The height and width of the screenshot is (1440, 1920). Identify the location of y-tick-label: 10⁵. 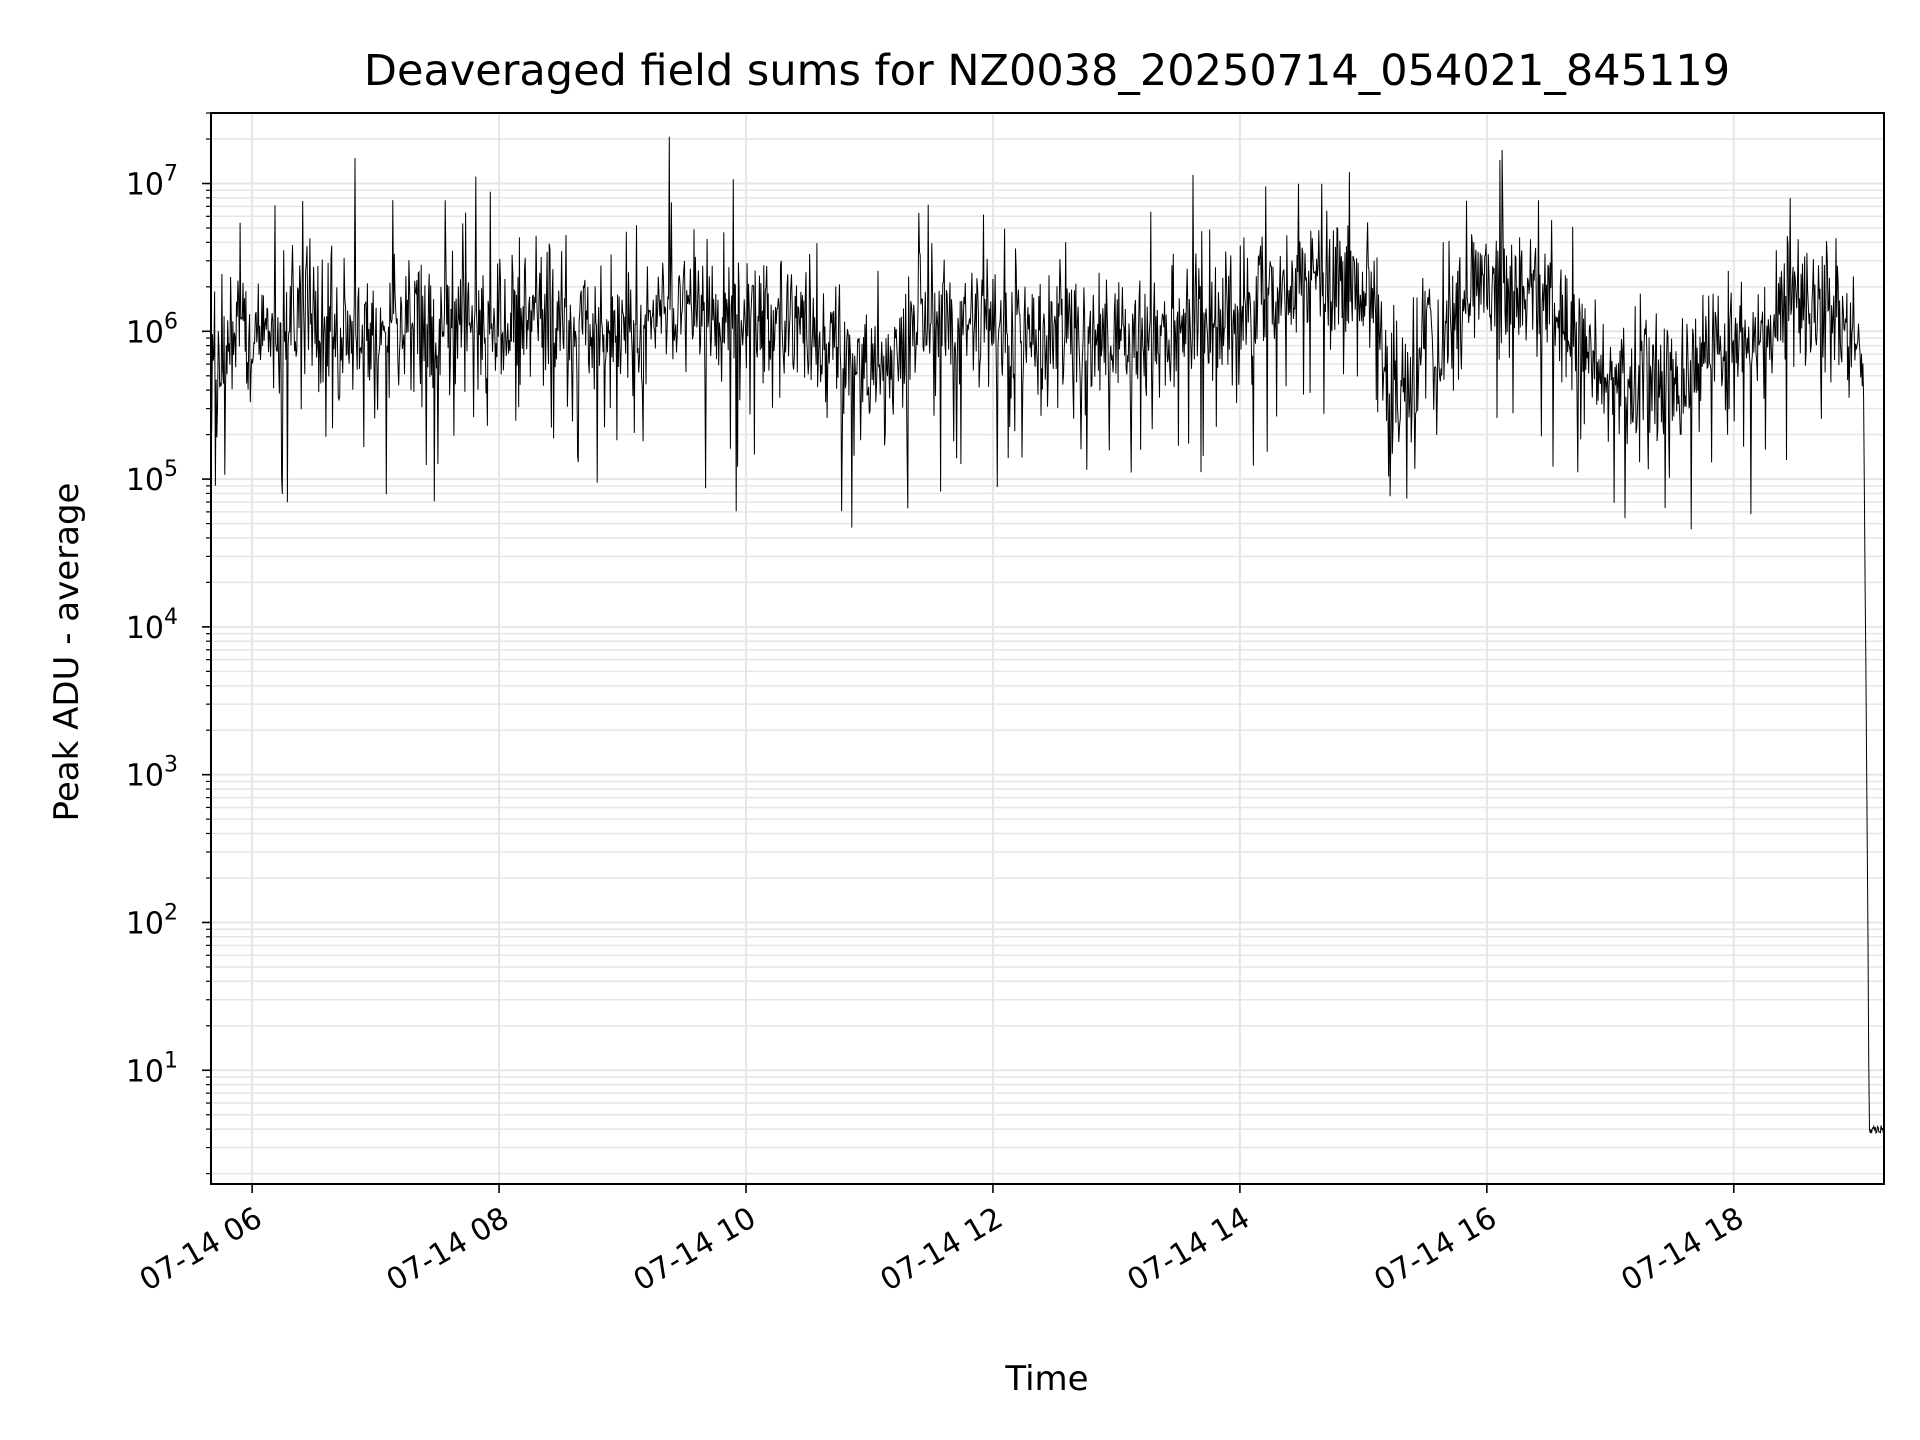
(152, 477).